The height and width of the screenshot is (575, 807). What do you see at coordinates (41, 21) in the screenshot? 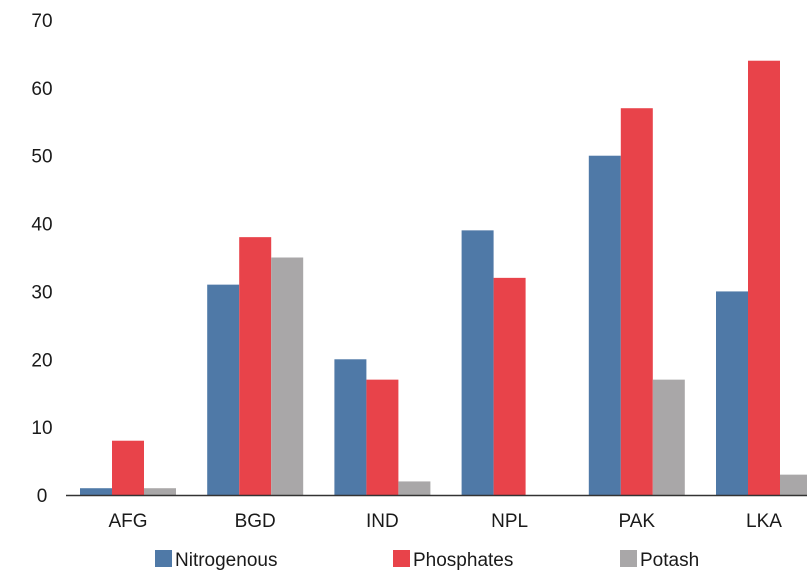
I see `y-tick-label-70: 70` at bounding box center [41, 21].